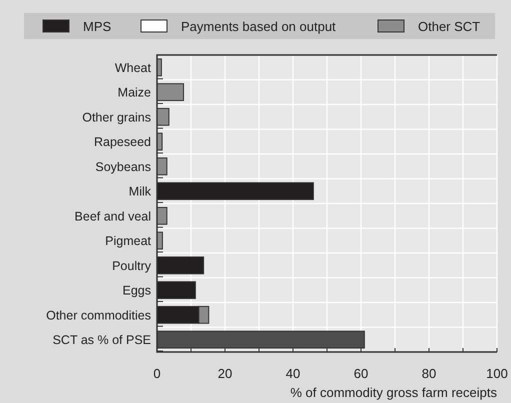 The image size is (511, 403). I want to click on y-tick-label: Milk, so click(140, 191).